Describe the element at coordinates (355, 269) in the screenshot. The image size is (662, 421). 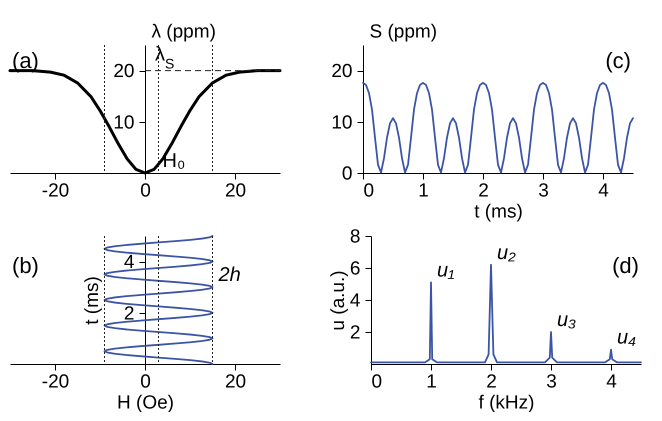
I see `y-tick-label: 6` at that location.